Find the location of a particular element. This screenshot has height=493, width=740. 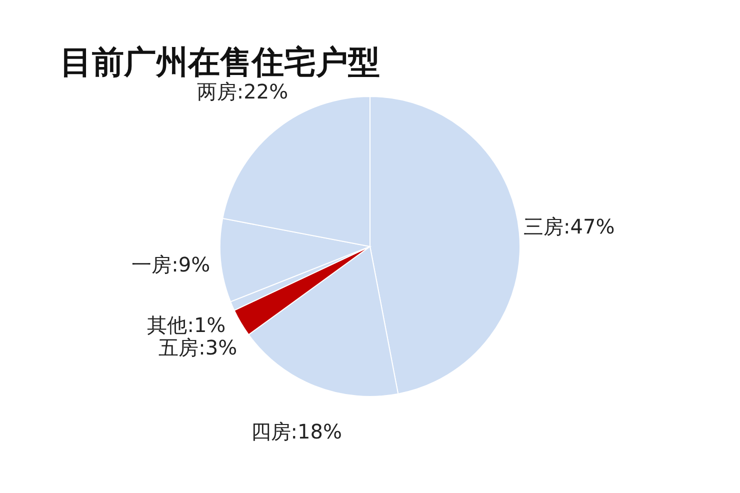

chart-title: 目前广州在售住宅户型 is located at coordinates (220, 62).